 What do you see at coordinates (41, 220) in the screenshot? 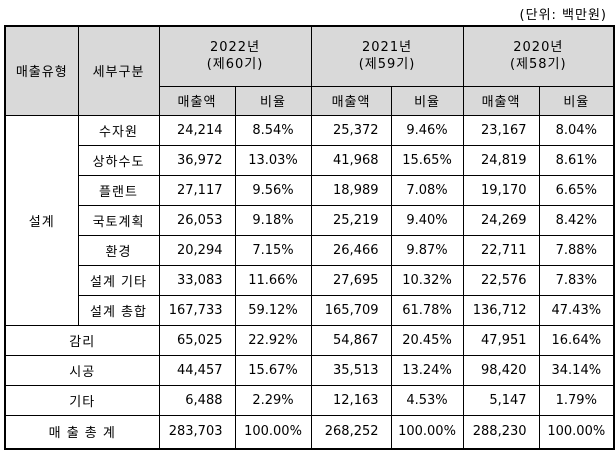
I see `group-label-design: 설계` at bounding box center [41, 220].